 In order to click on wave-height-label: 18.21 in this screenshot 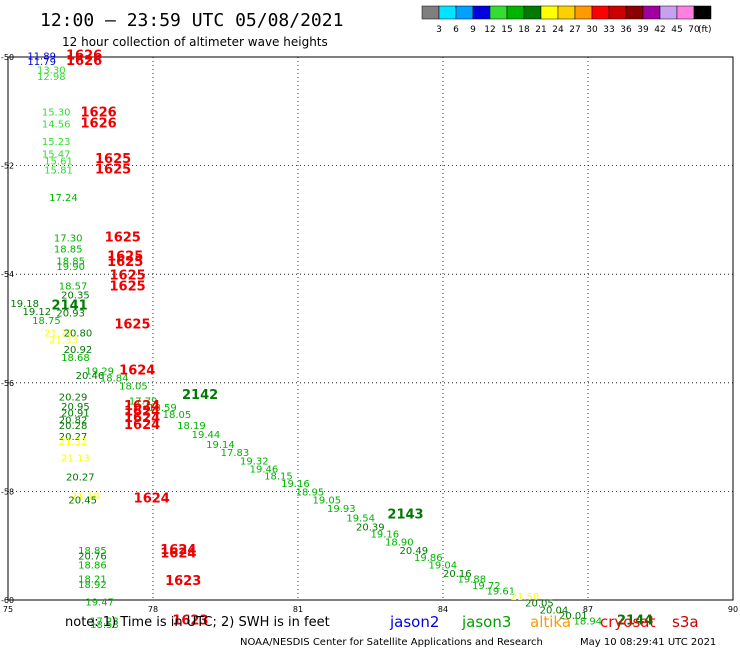, I will do `click(92, 580)`.